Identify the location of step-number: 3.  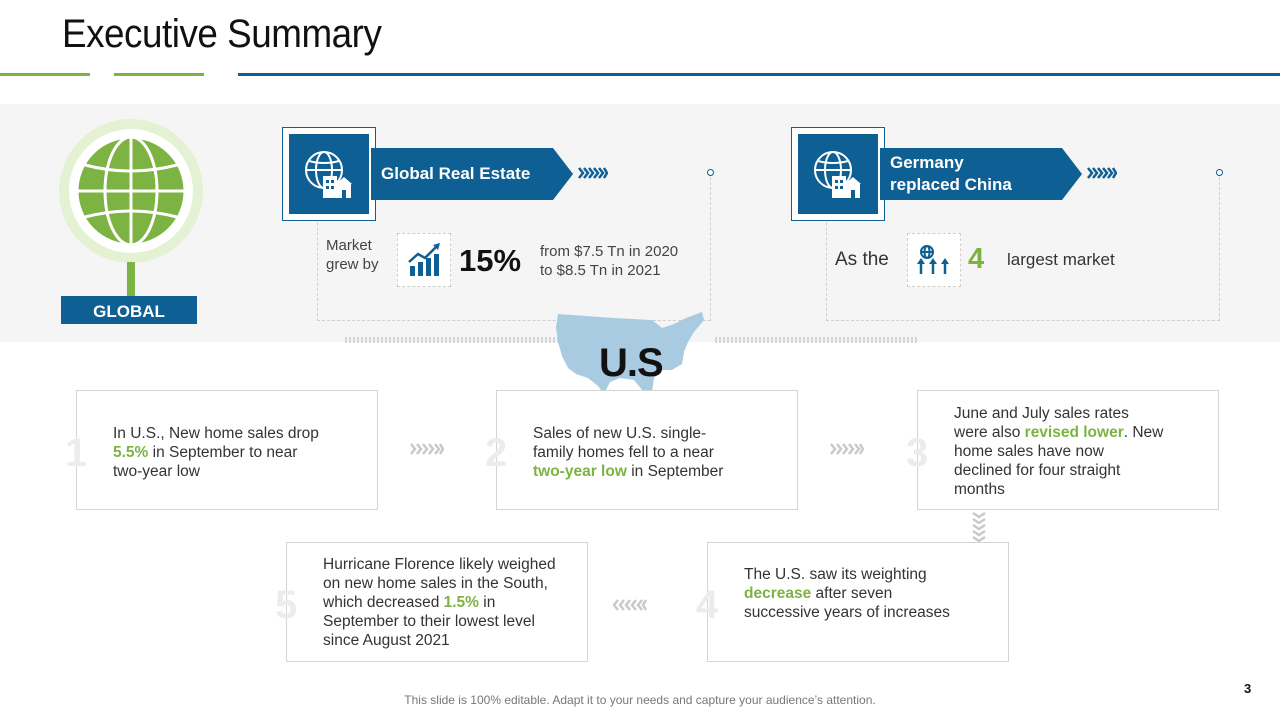
(917, 453).